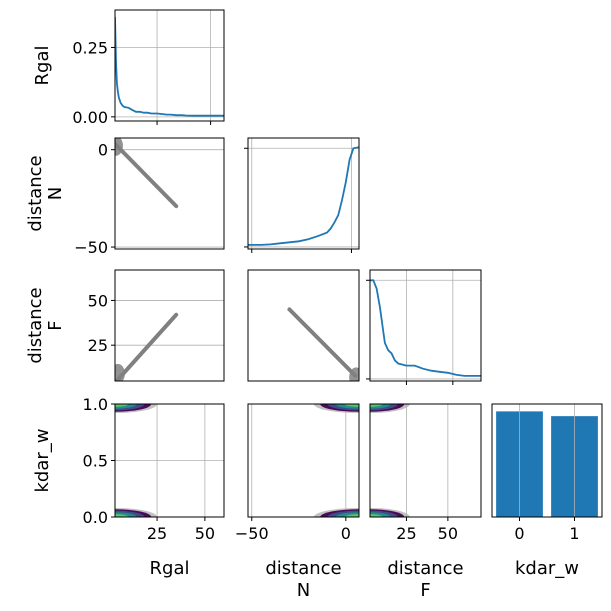 The width and height of the screenshot is (611, 611). I want to click on y-axis-label: N, so click(55, 193).